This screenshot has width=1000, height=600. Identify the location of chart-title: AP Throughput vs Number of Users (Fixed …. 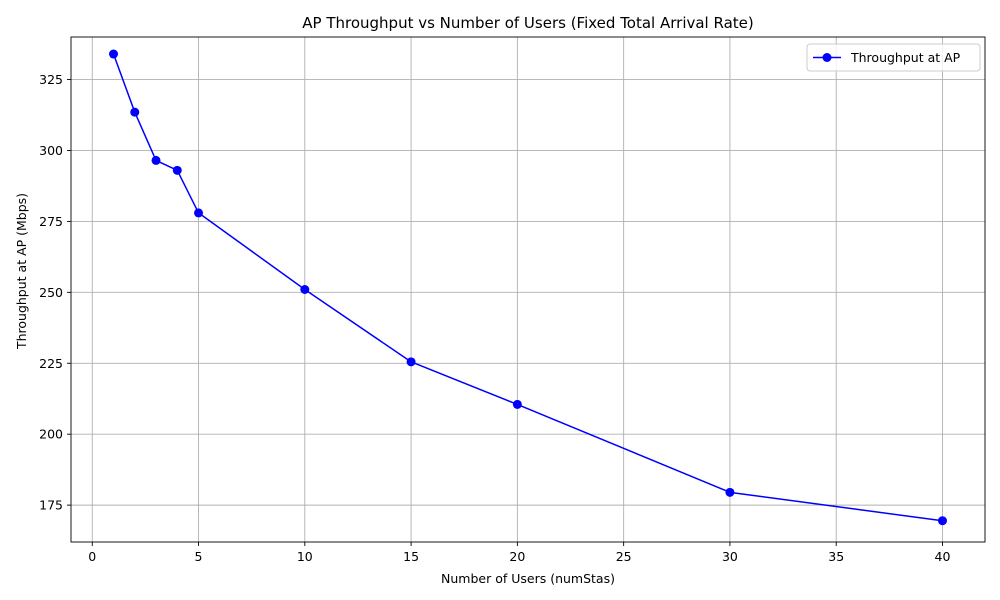
(528, 23).